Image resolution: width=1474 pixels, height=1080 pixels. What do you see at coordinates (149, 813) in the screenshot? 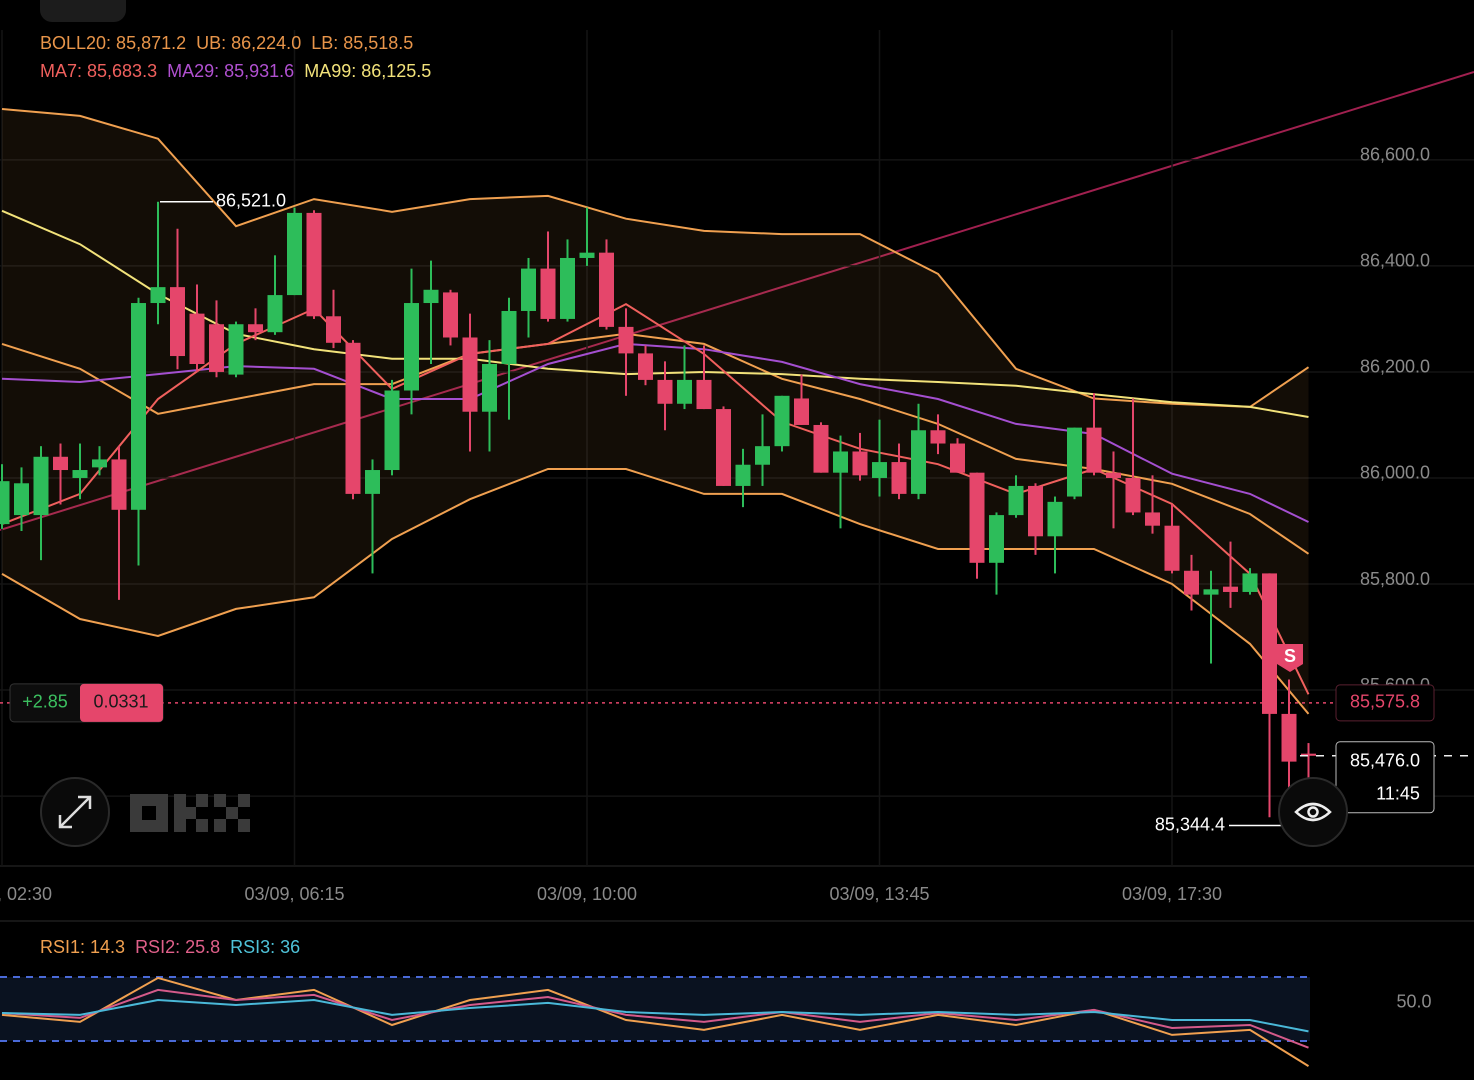
I see `logo-o` at bounding box center [149, 813].